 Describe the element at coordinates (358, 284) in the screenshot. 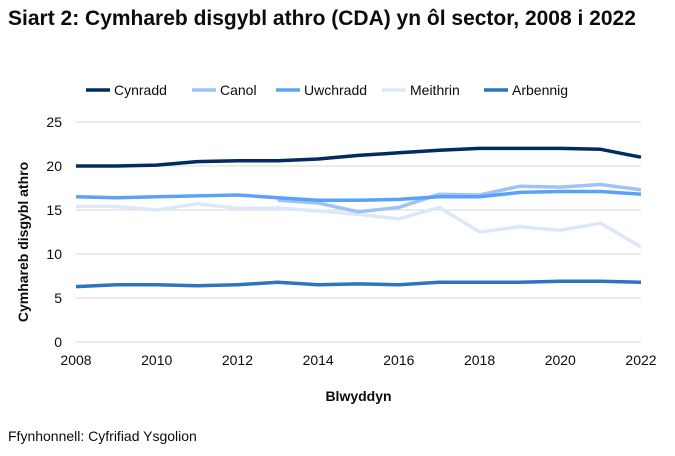

I see `series-line-arbennig` at that location.